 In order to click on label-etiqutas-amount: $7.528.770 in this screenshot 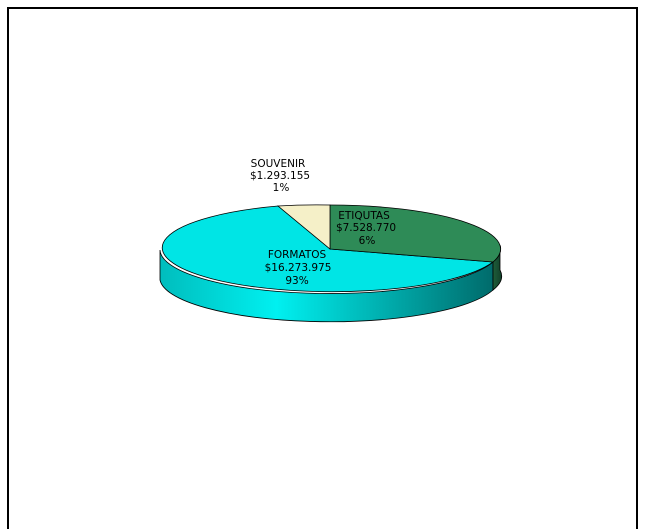, I will do `click(366, 228)`.